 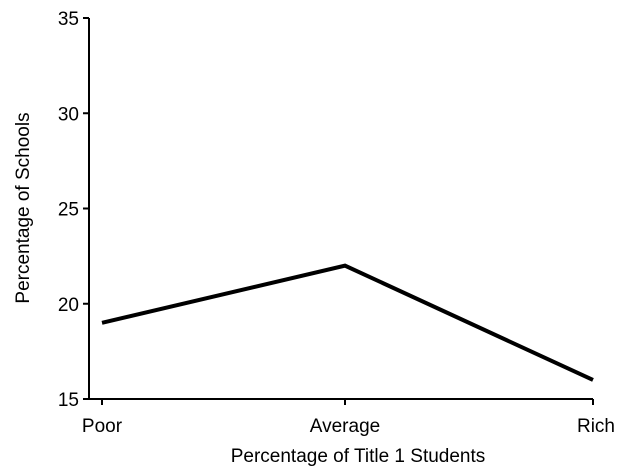 I want to click on y-tick-label: 20, so click(x=68, y=305).